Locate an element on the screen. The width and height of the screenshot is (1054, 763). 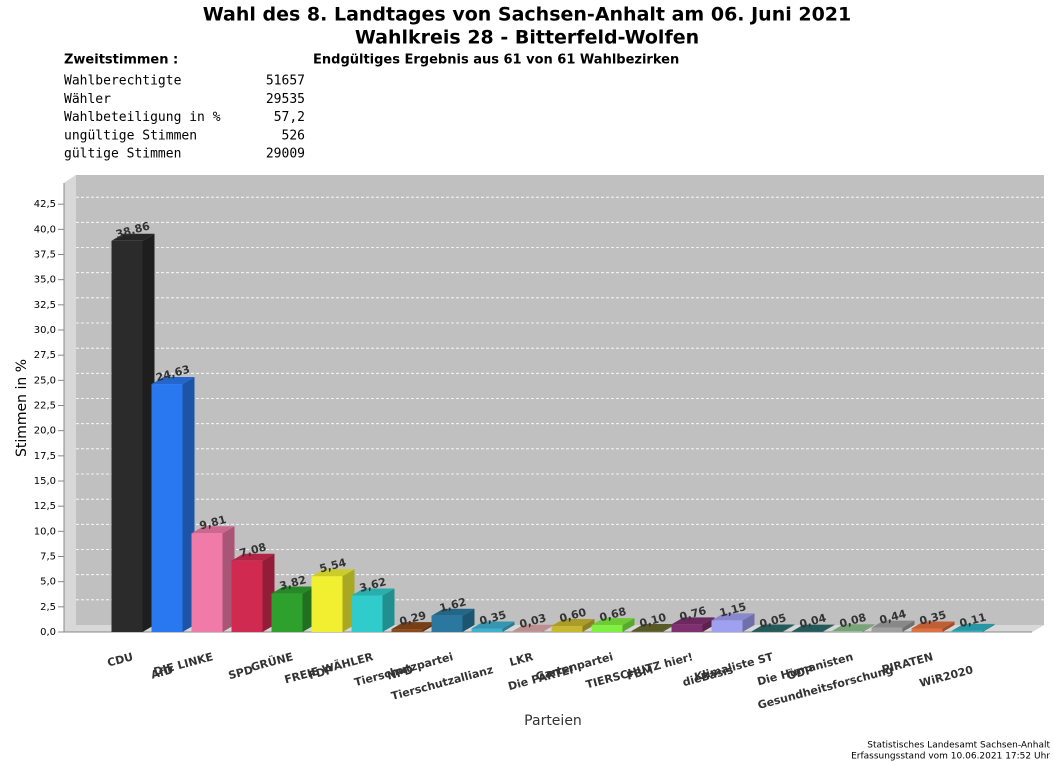
x-tick-label: PIRATEN is located at coordinates (907, 663).